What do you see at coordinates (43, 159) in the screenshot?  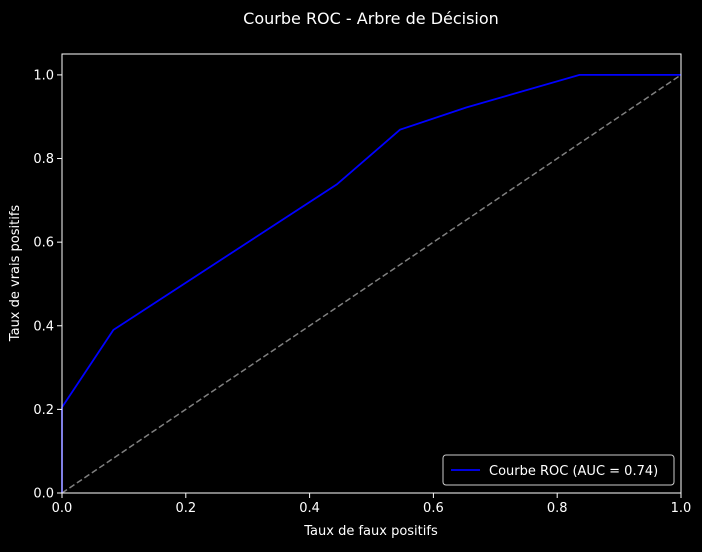 I see `y-tick-label: 0.8` at bounding box center [43, 159].